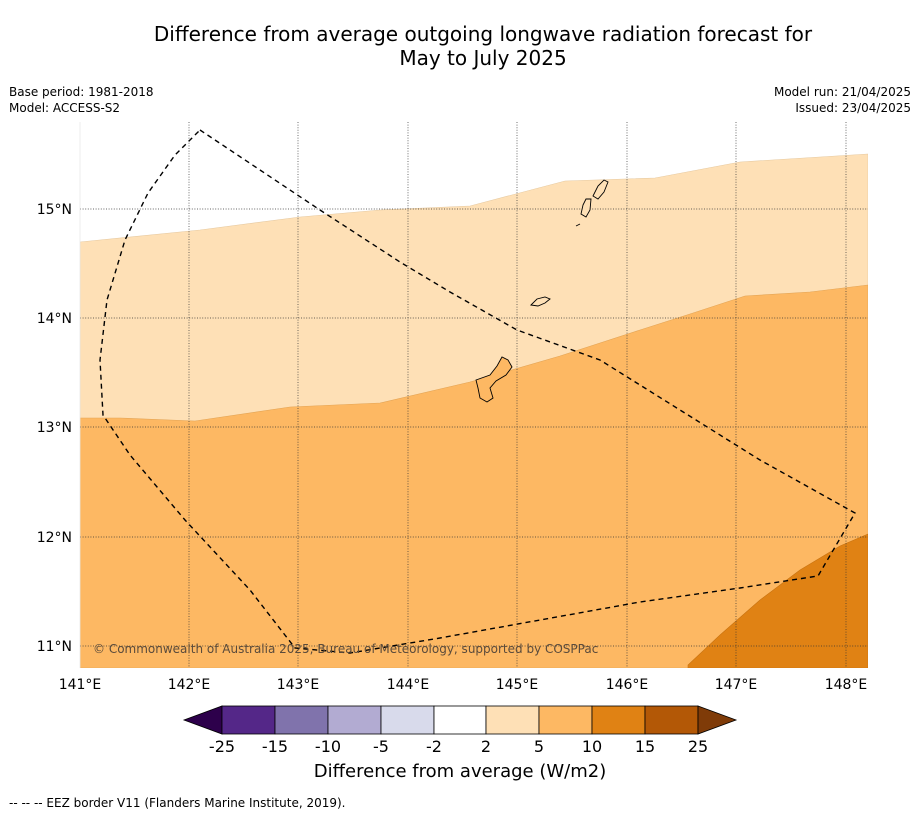 The height and width of the screenshot is (816, 919). I want to click on colorbar-tick: -25, so click(222, 746).